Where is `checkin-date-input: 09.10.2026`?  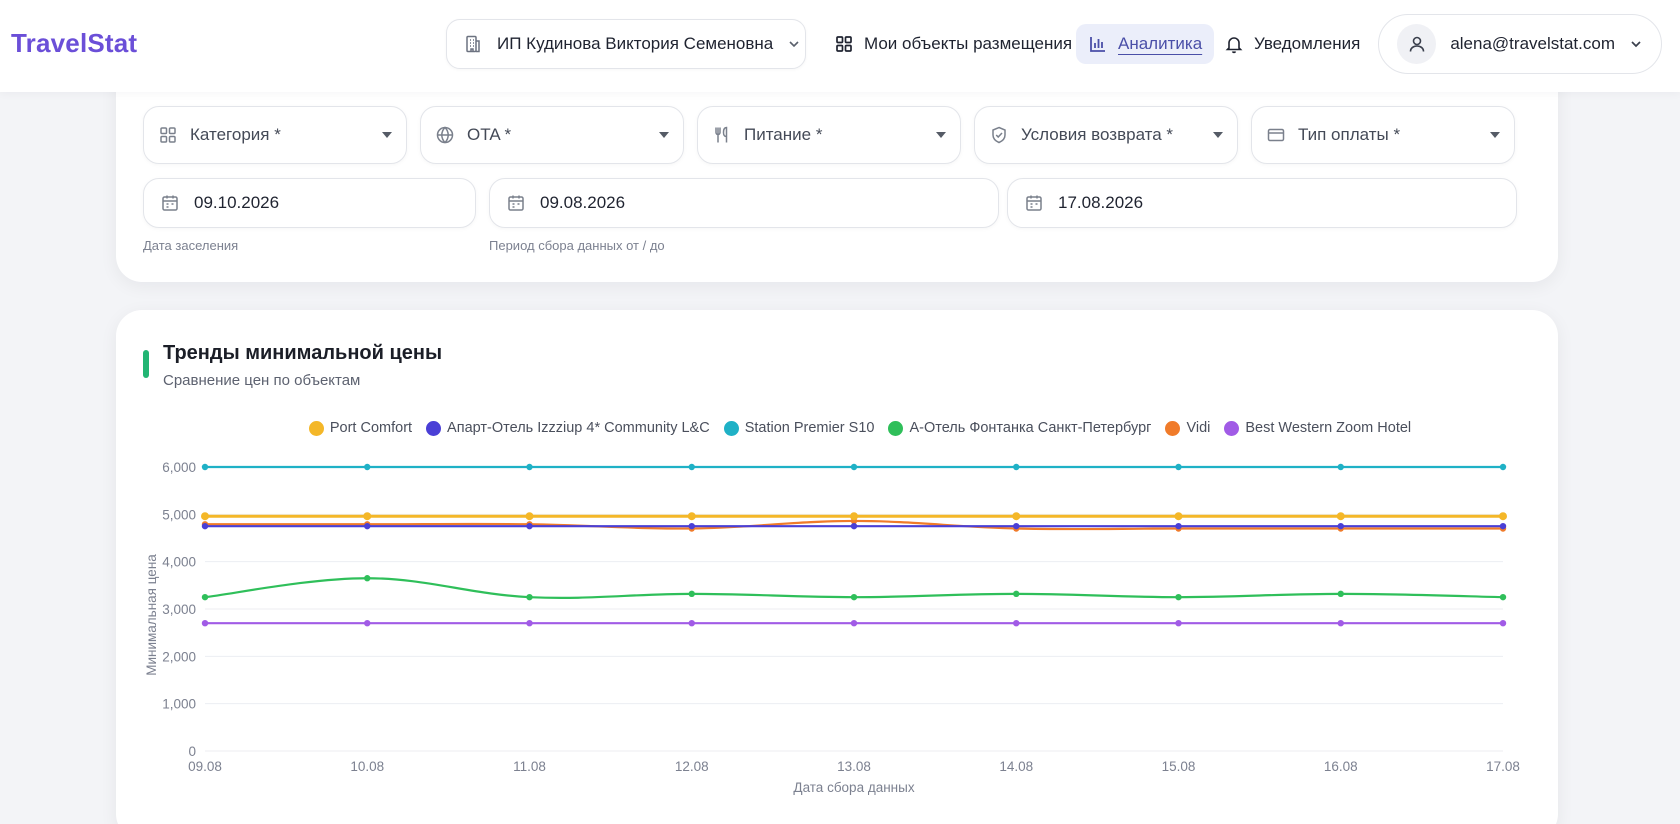 checkin-date-input: 09.10.2026 is located at coordinates (309, 203).